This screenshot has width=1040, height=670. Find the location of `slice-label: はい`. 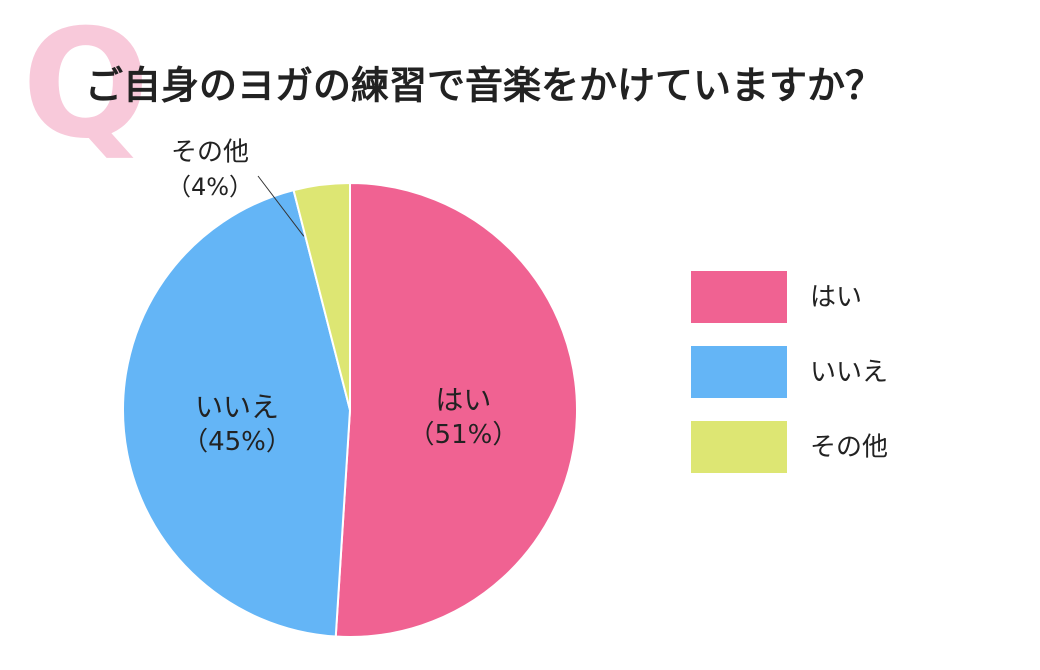

slice-label: はい is located at coordinates (463, 400).